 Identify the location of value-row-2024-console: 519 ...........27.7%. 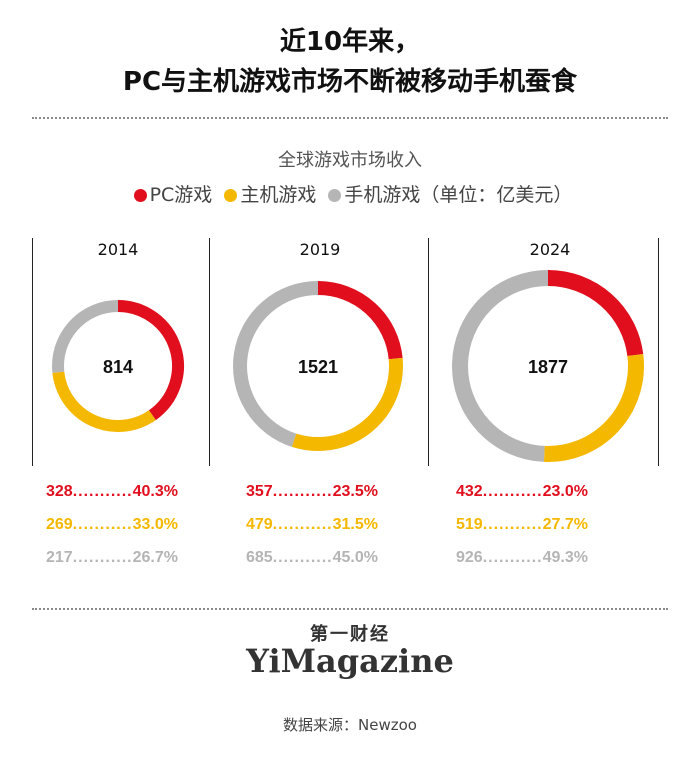
(522, 525).